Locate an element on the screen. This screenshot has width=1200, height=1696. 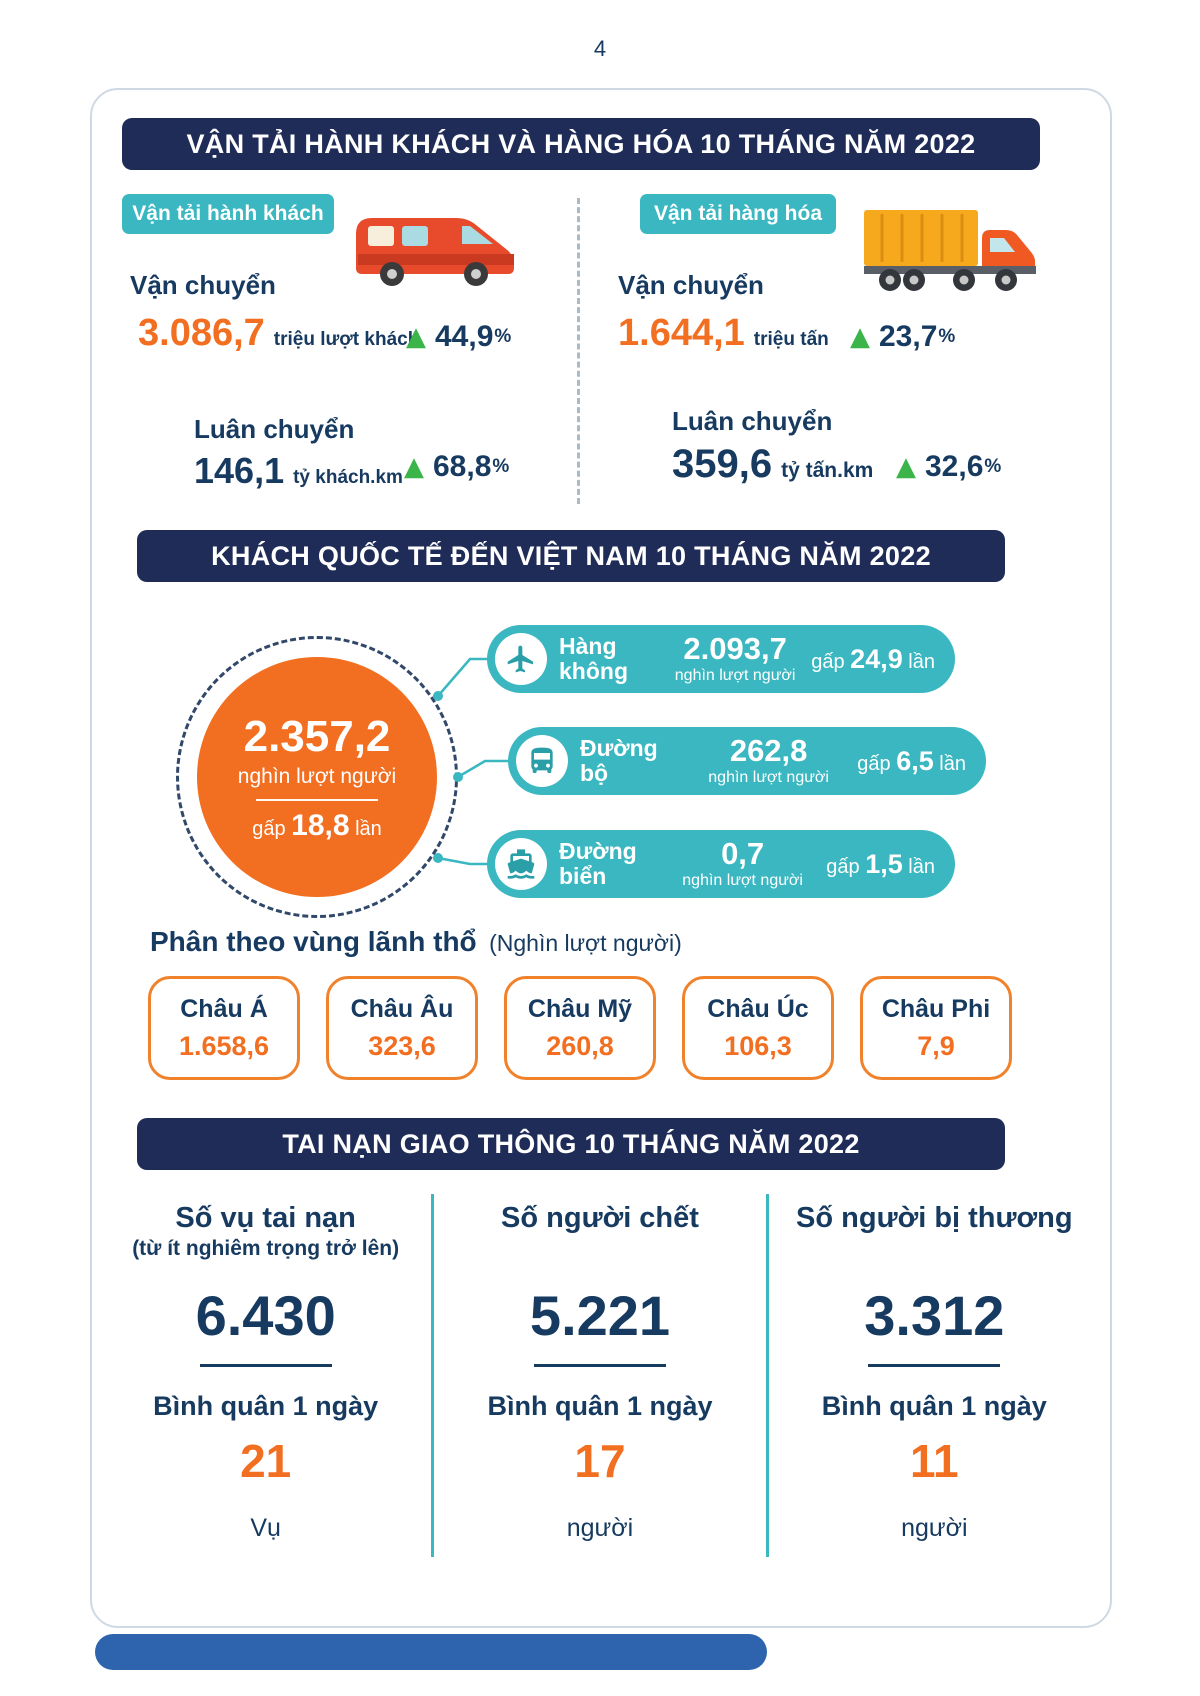
growth-indicator: ▲ 23,7 % is located at coordinates (902, 337).